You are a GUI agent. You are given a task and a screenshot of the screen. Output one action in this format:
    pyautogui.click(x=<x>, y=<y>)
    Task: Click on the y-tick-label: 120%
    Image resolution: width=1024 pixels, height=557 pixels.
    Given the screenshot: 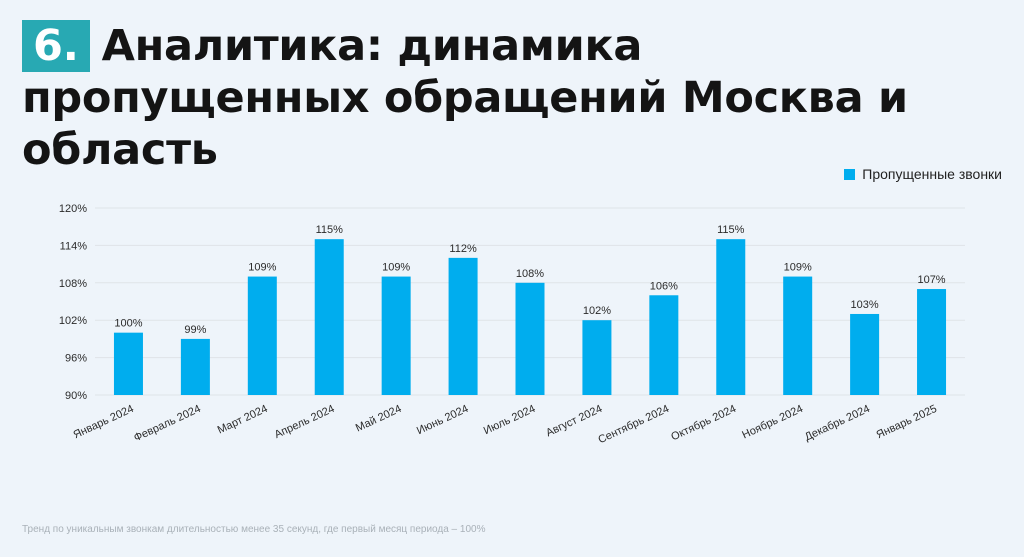 What is the action you would take?
    pyautogui.click(x=73, y=209)
    